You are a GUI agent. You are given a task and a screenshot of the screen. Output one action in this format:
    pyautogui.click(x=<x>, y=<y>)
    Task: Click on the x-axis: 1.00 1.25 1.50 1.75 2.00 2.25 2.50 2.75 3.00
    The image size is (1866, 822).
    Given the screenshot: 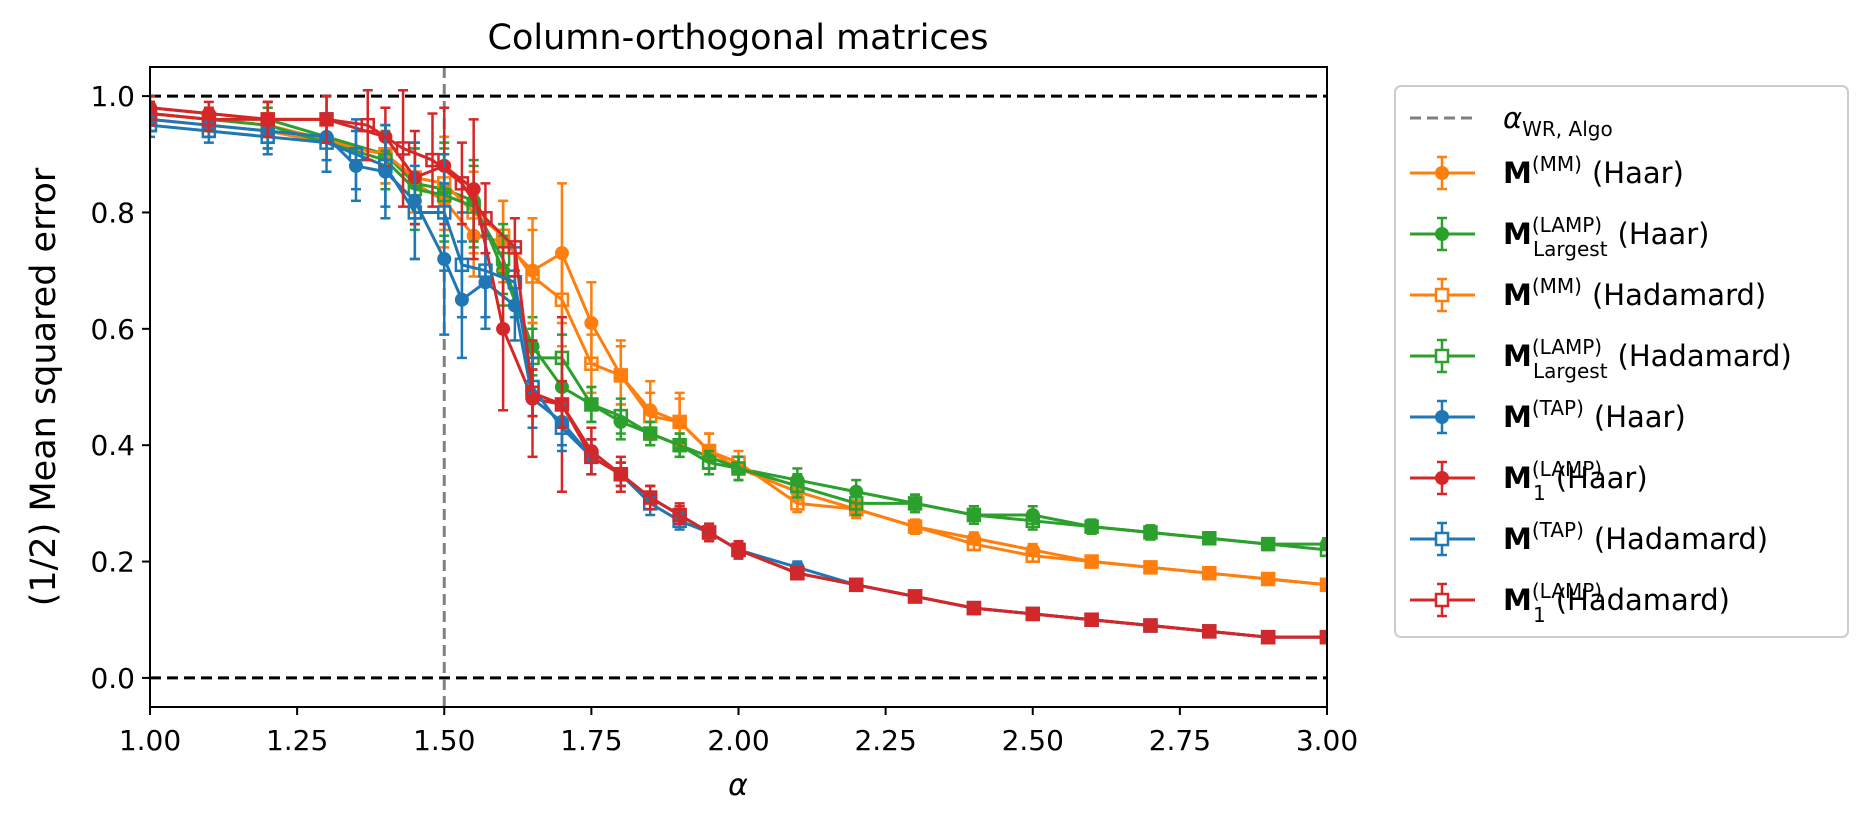 What is the action you would take?
    pyautogui.click(x=738, y=732)
    